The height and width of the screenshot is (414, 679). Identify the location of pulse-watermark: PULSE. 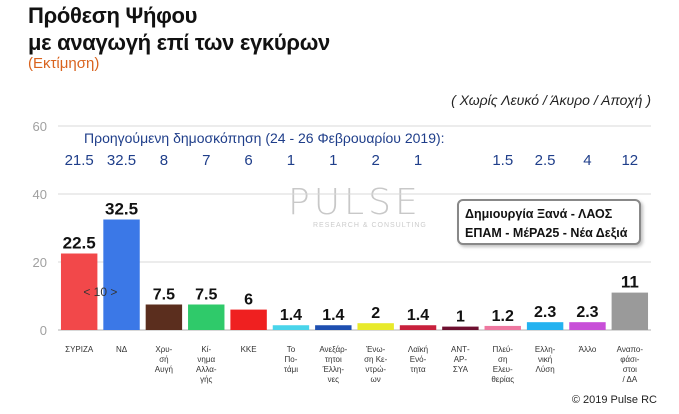
(355, 202).